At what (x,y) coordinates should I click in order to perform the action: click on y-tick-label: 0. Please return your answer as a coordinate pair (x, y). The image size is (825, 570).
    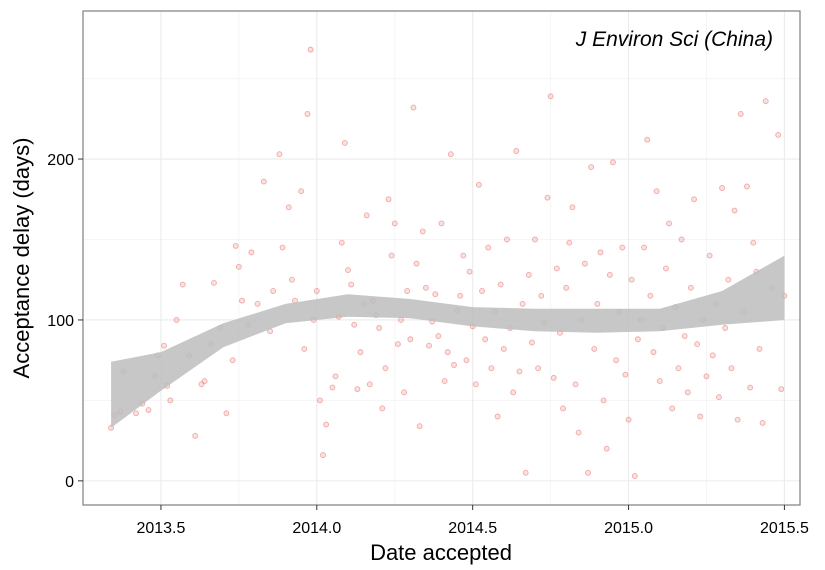
    Looking at the image, I should click on (69, 482).